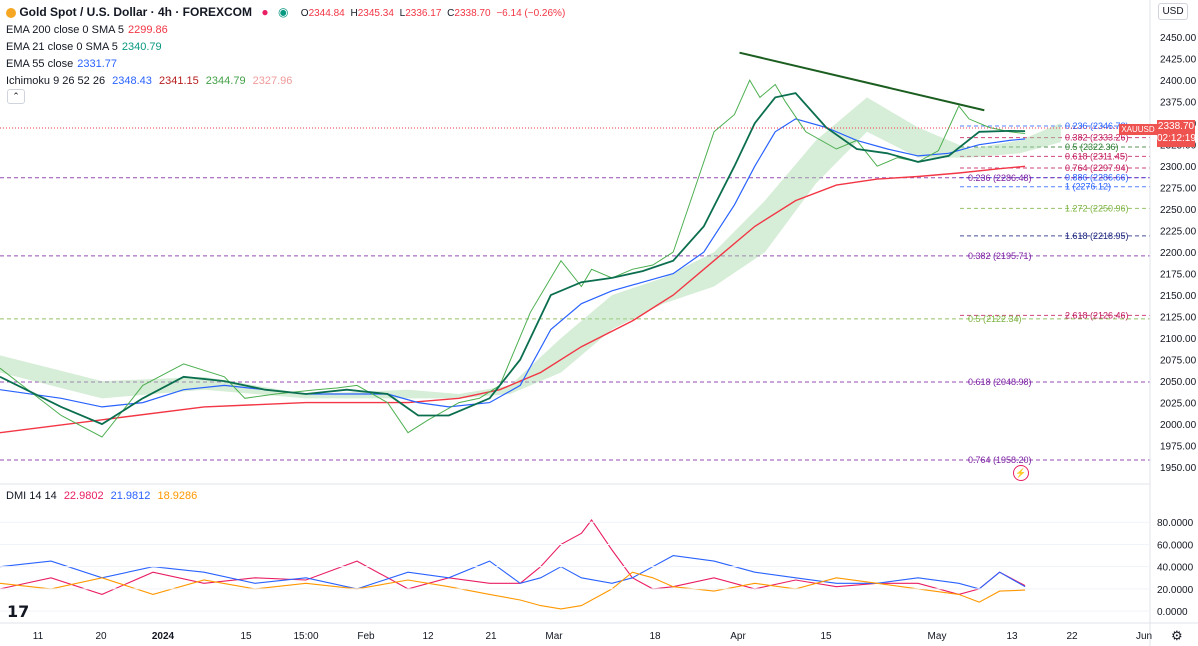  What do you see at coordinates (428, 636) in the screenshot?
I see `x-tick-label: 12` at bounding box center [428, 636].